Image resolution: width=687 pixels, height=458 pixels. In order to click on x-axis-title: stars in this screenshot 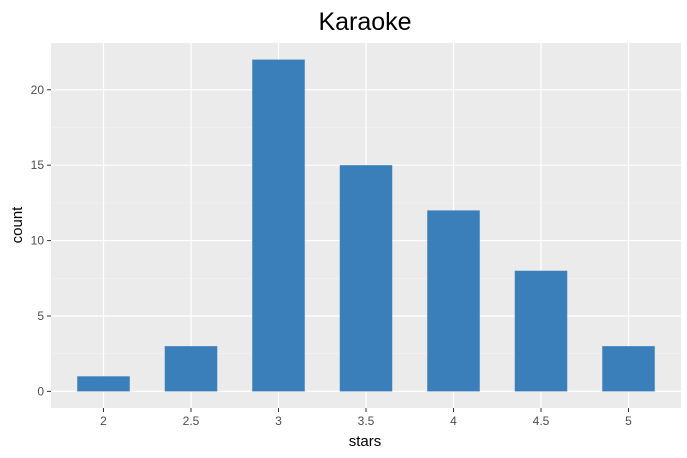, I will do `click(365, 441)`.